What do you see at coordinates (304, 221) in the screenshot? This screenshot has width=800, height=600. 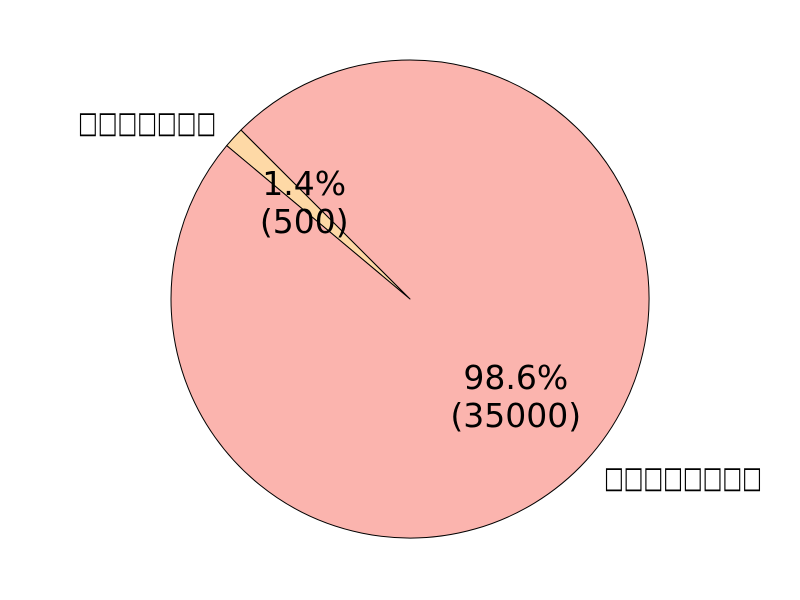 I see `slice-value-label-0: (500)` at bounding box center [304, 221].